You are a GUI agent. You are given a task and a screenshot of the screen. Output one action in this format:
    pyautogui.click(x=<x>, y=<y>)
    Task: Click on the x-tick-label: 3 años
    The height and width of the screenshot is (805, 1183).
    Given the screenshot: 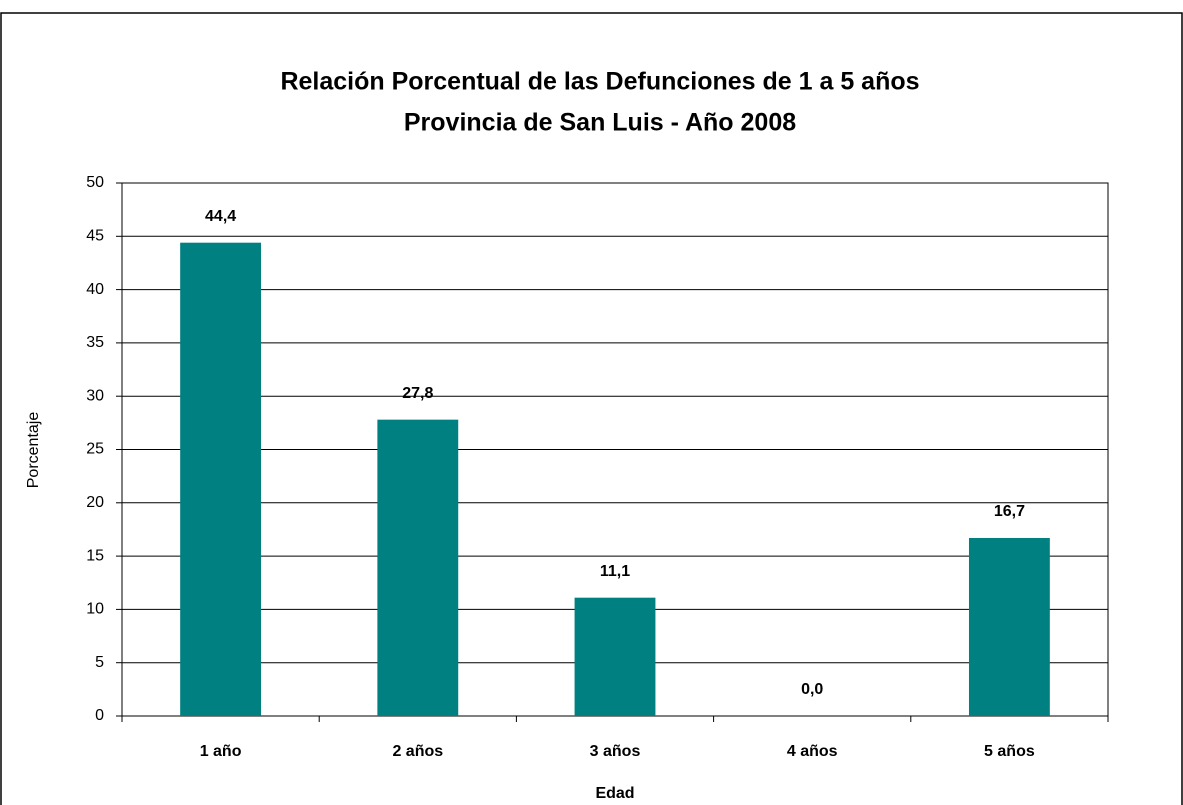 What is the action you would take?
    pyautogui.click(x=615, y=751)
    